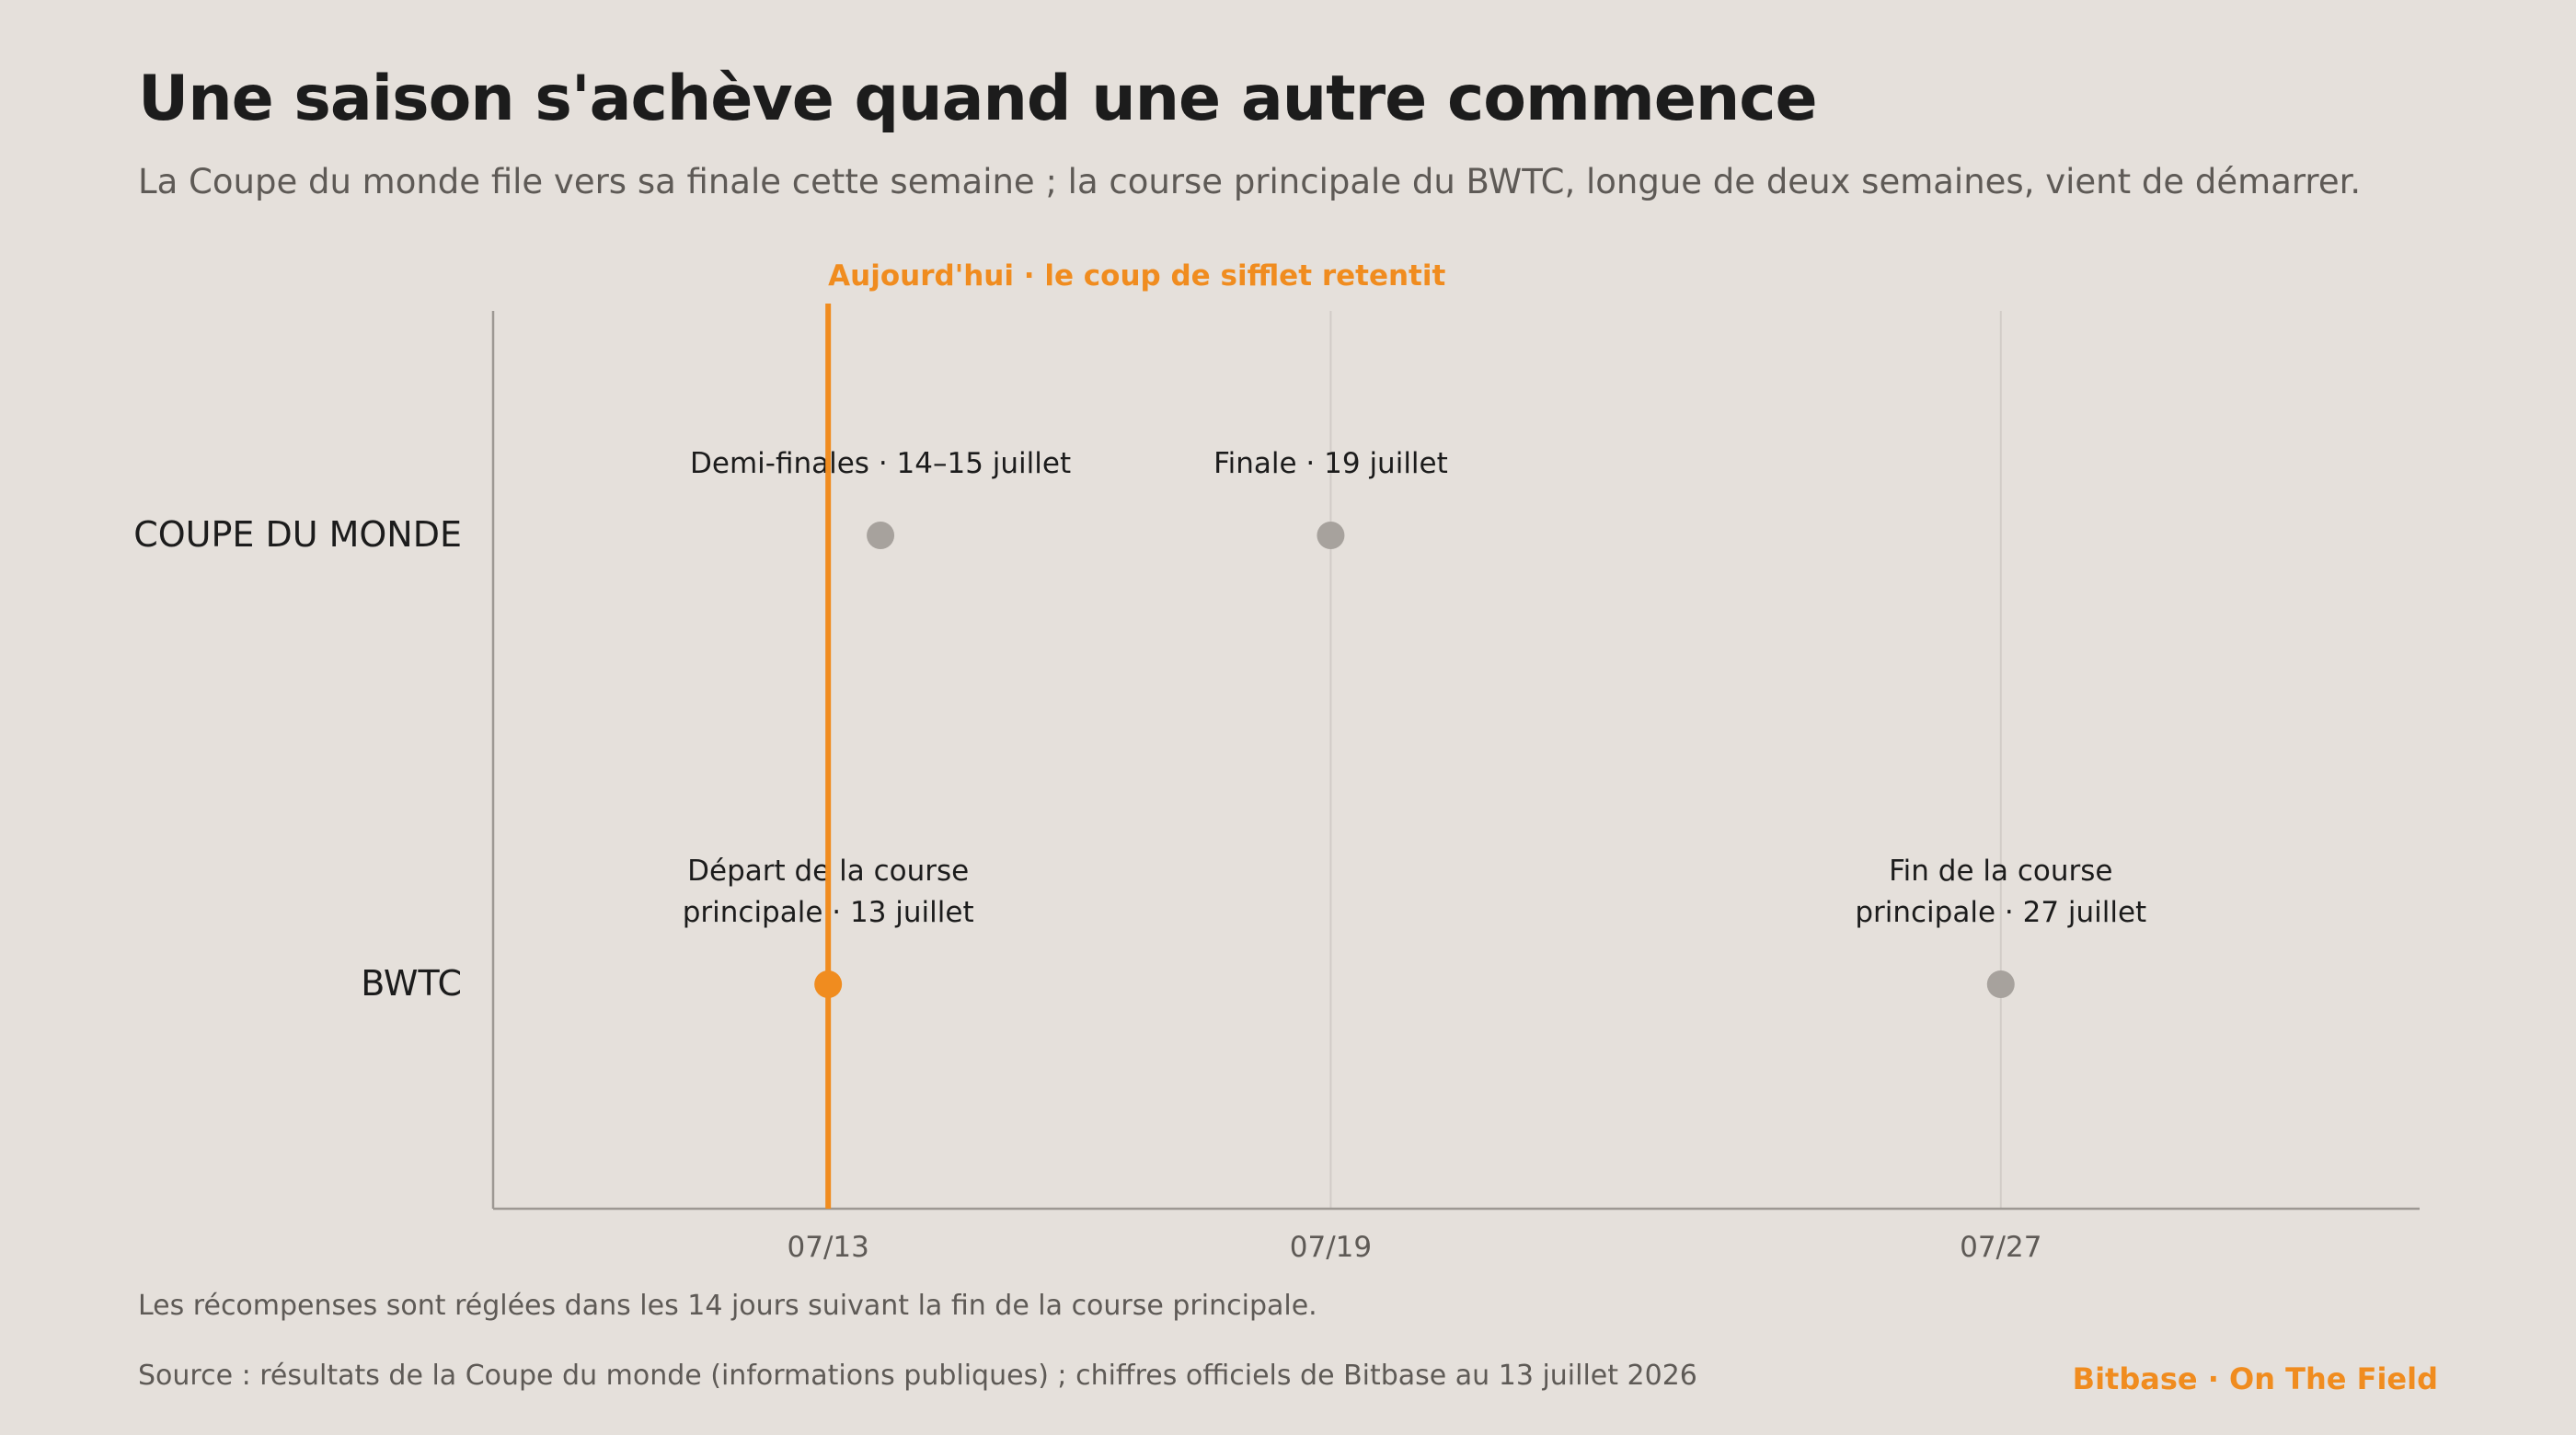 The width and height of the screenshot is (2576, 1435). What do you see at coordinates (297, 534) in the screenshot?
I see `category-label: COUPE DU MONDE` at bounding box center [297, 534].